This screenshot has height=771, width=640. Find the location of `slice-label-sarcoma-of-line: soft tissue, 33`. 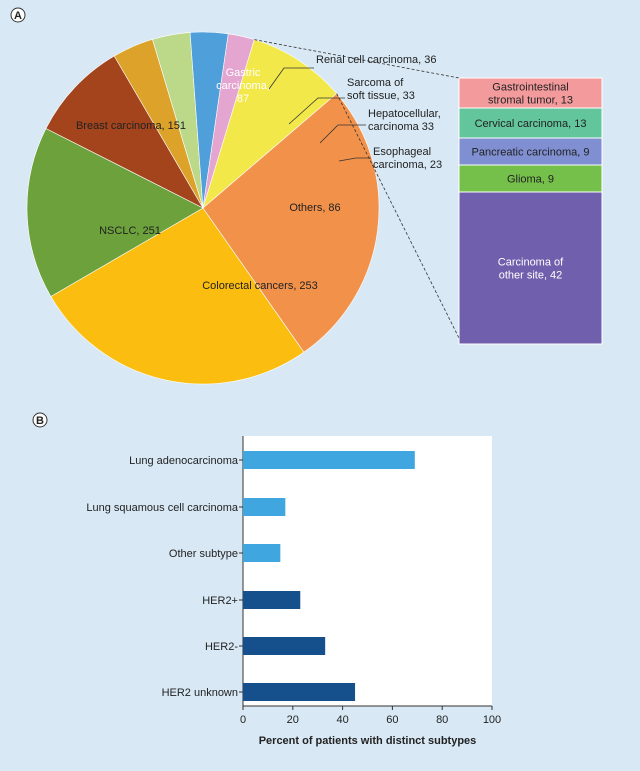

slice-label-sarcoma-of-line: soft tissue, 33 is located at coordinates (381, 96).